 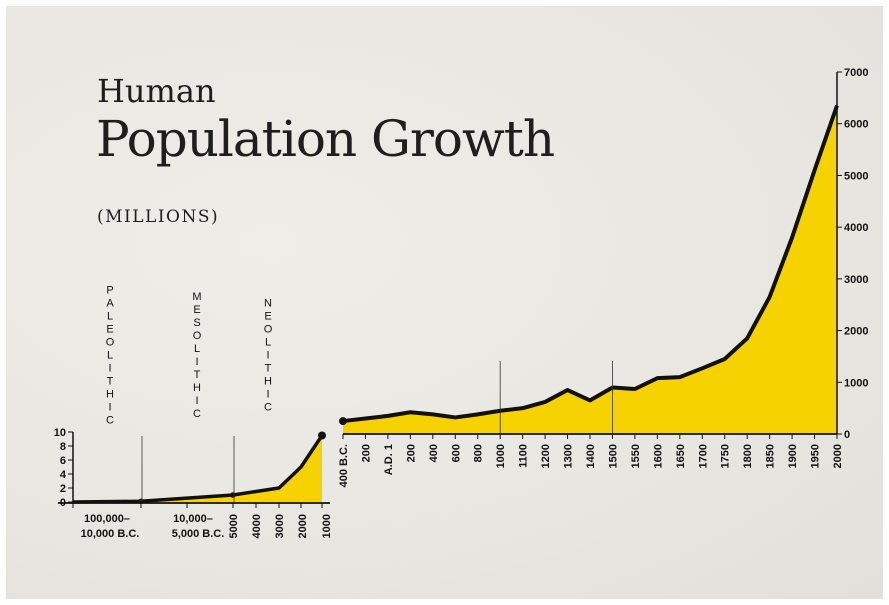 I want to click on historic-y-tick-label: 6000, so click(x=856, y=125).